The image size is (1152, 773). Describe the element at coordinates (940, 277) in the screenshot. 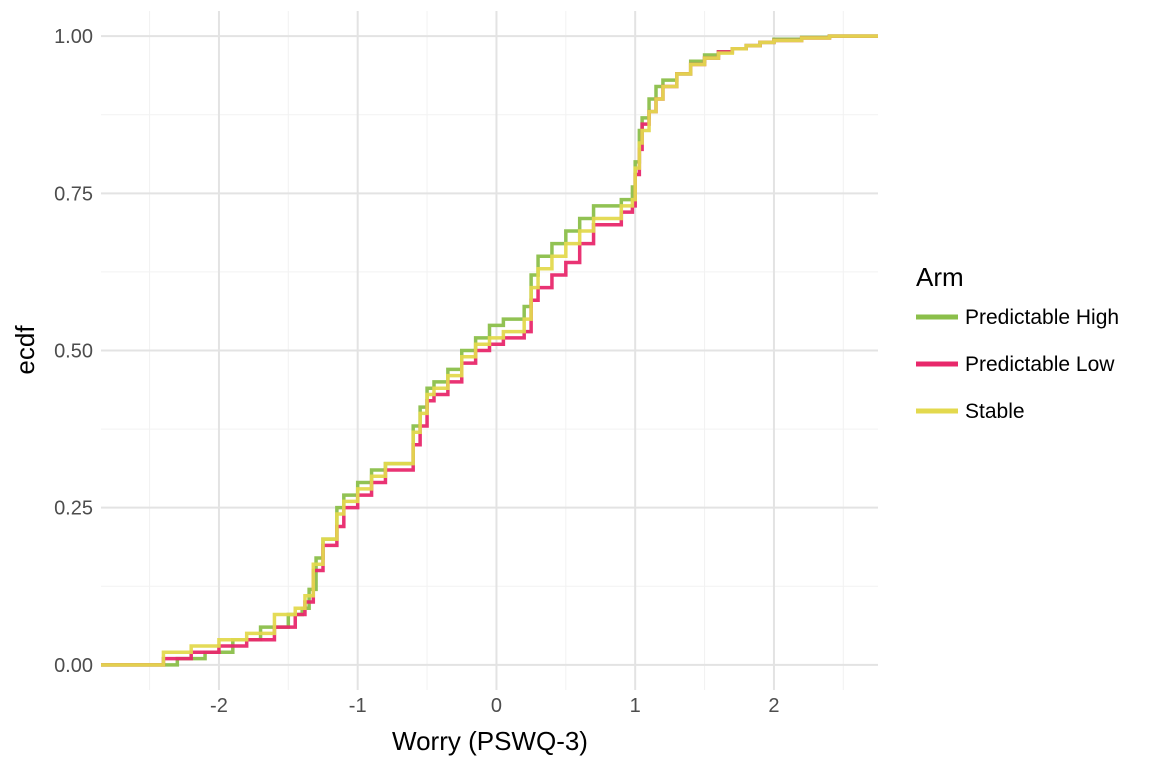

I see `legend-title: Arm` at that location.